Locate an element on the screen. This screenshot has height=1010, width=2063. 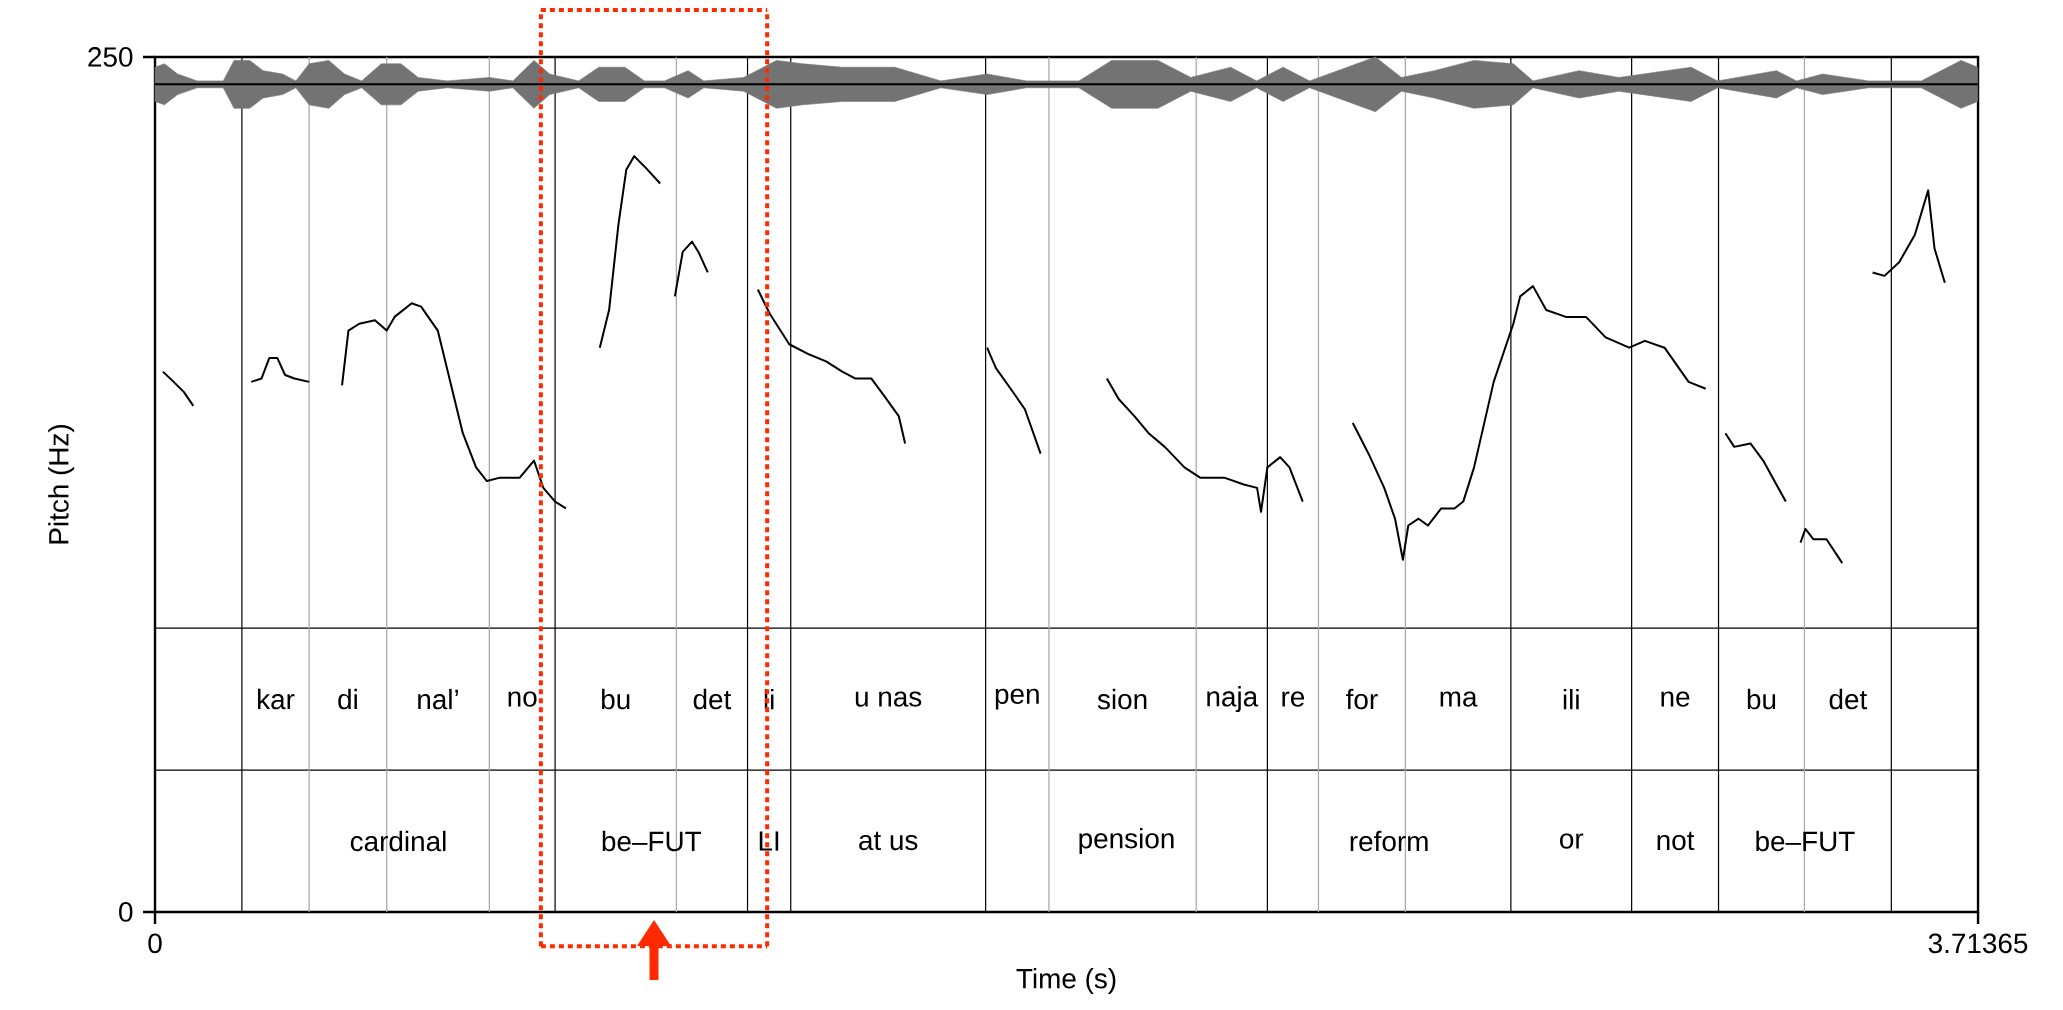
annotation: for is located at coordinates (1362, 699).